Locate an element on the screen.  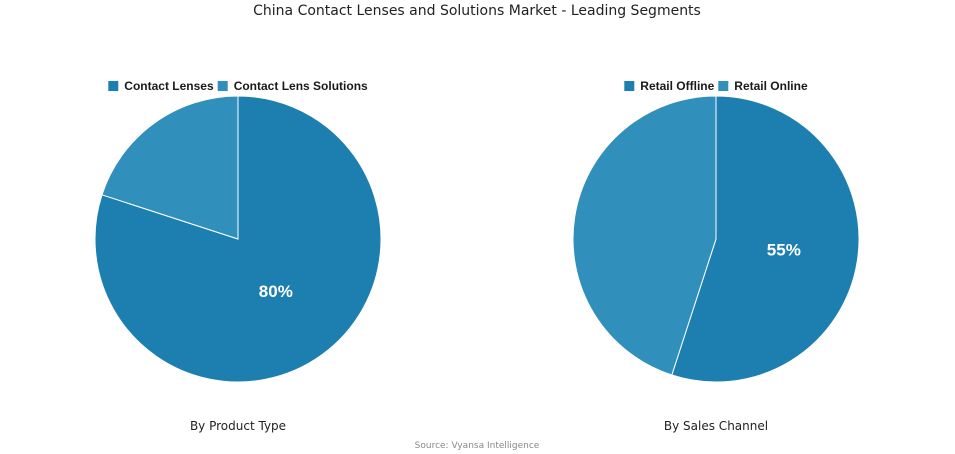
data-label-retail-offline: 55% is located at coordinates (784, 250).